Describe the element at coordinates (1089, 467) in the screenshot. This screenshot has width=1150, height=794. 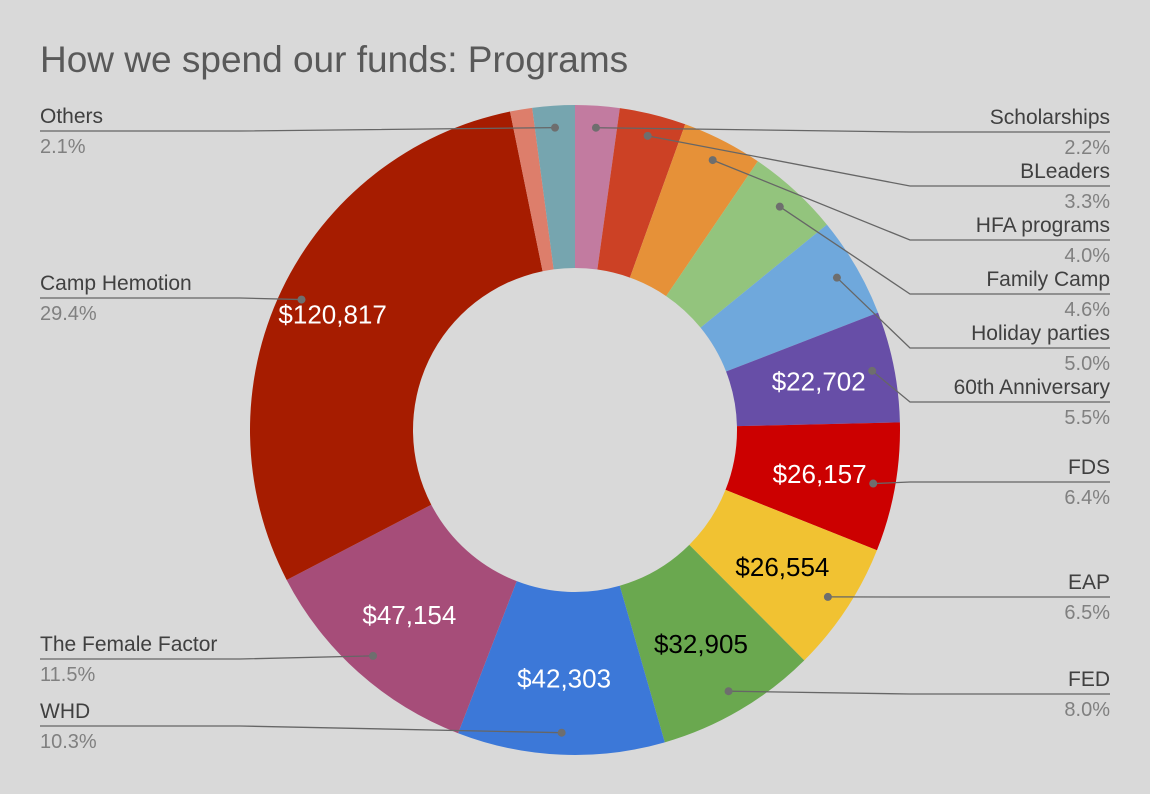
I see `label-name-fds: FDS` at that location.